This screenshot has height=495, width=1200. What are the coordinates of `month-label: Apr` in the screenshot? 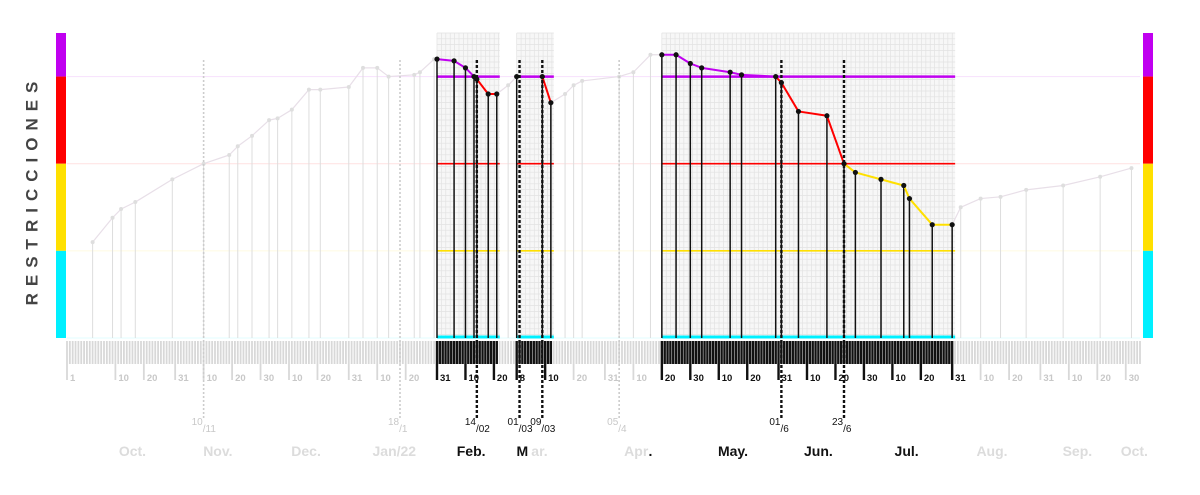 It's located at (636, 451).